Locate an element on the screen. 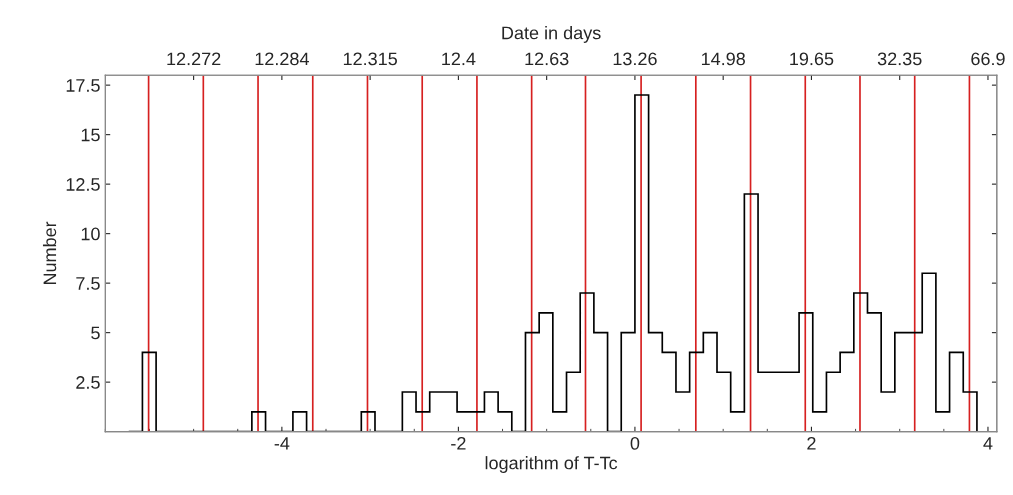 This screenshot has height=495, width=1013. x2-axis-title: Date in days is located at coordinates (551, 34).